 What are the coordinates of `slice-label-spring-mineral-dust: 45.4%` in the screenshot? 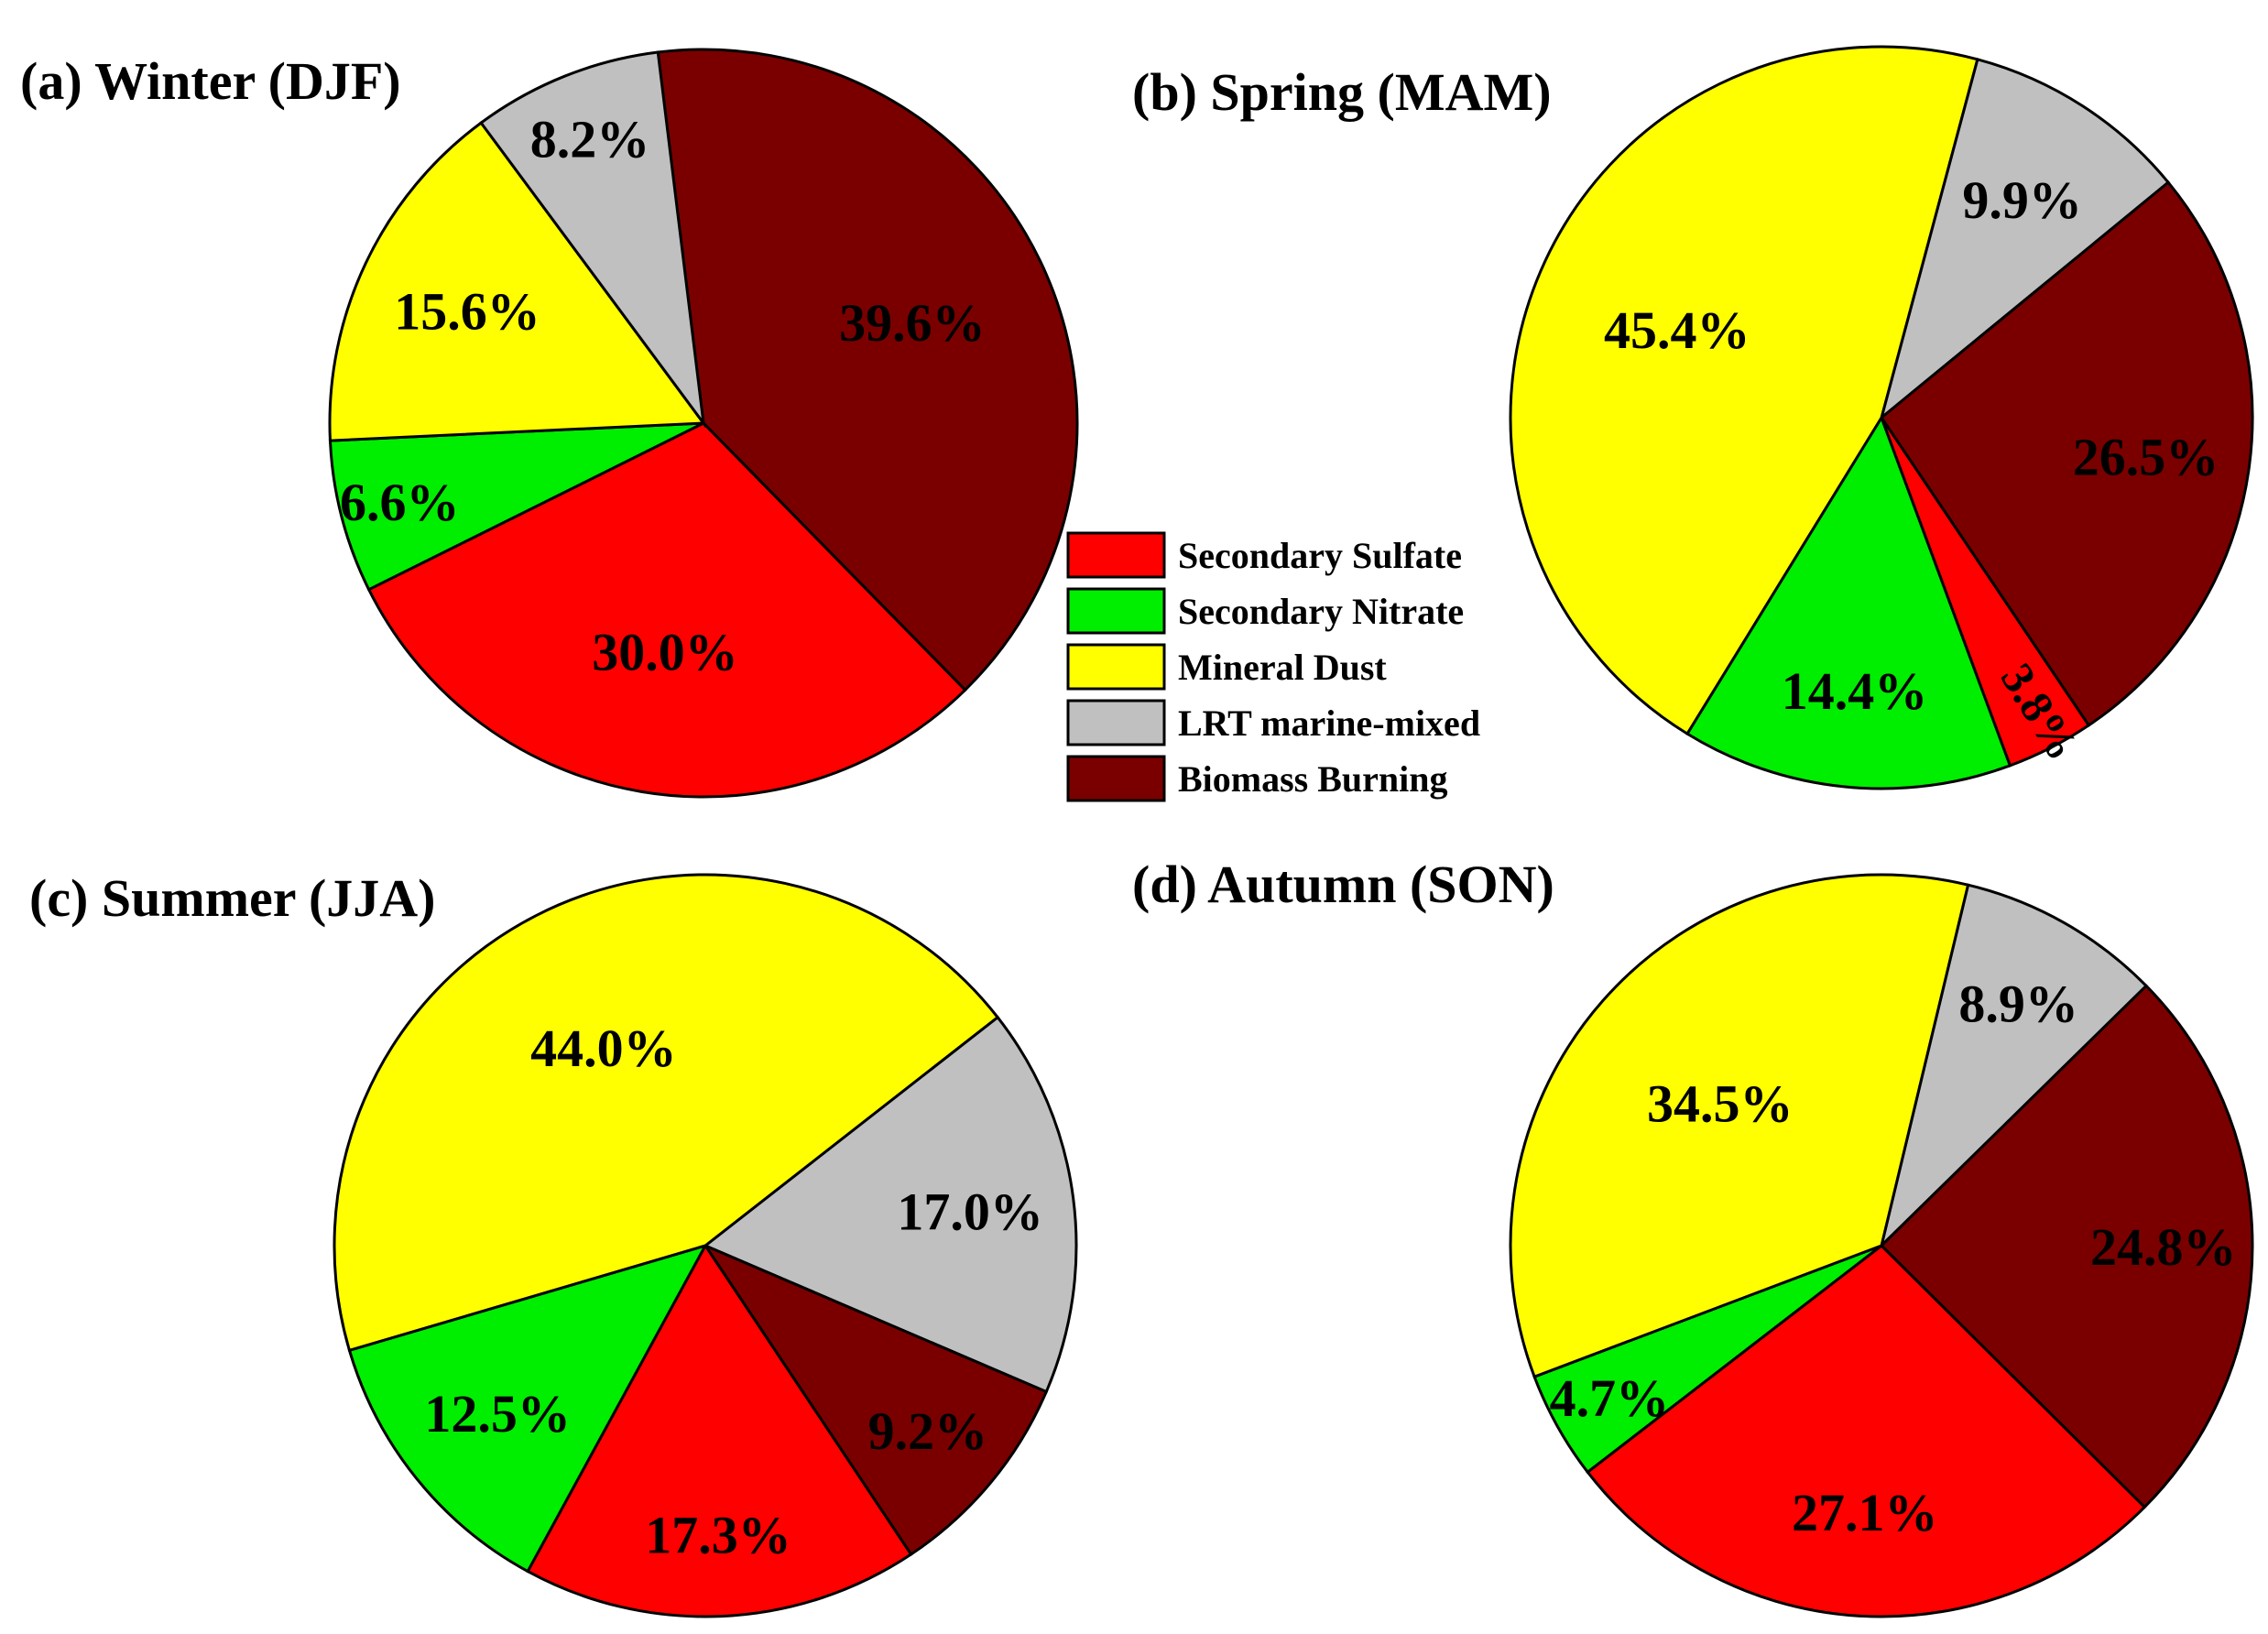 It's located at (1677, 330).